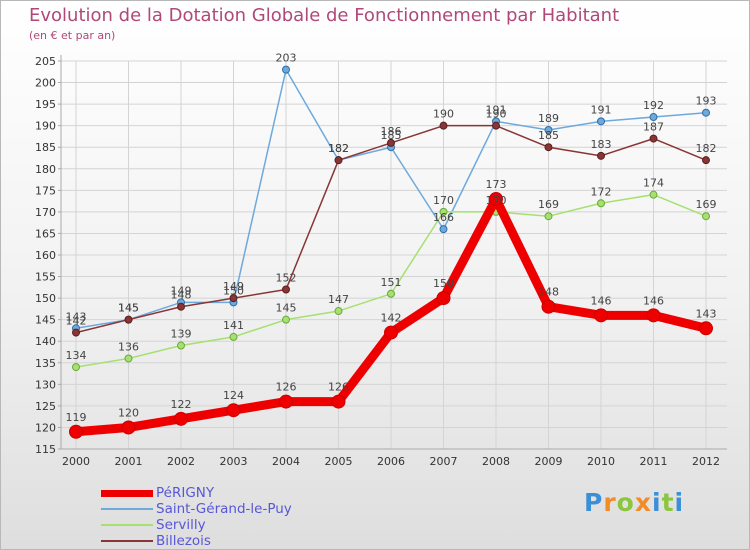 The width and height of the screenshot is (750, 550). What do you see at coordinates (338, 299) in the screenshot?
I see `data-label-servilly: 147` at bounding box center [338, 299].